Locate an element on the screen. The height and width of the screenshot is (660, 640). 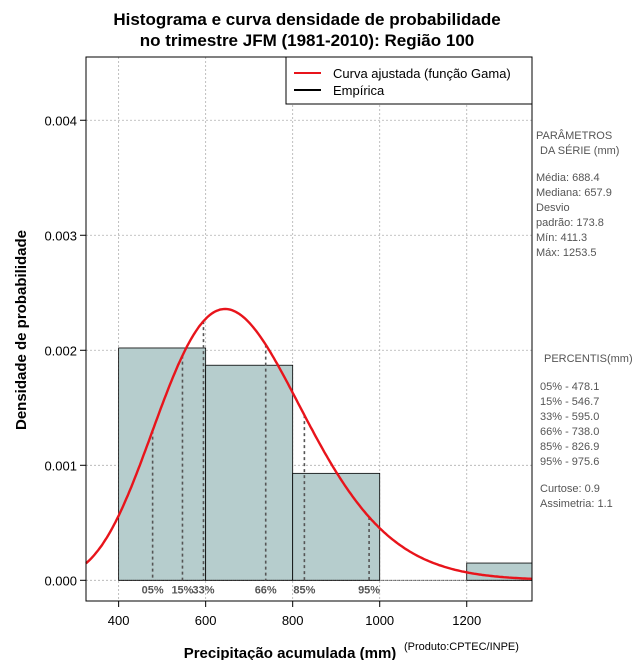
percentil-95: 95% - 975.6 is located at coordinates (569, 462).